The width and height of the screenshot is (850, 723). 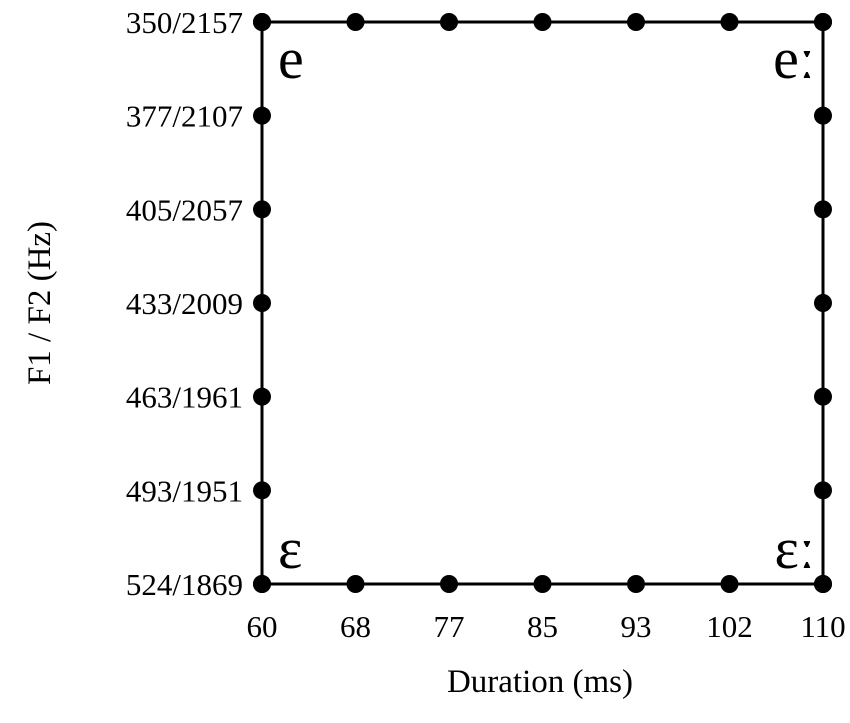 What do you see at coordinates (184, 22) in the screenshot?
I see `y-tick-label: 350/2157` at bounding box center [184, 22].